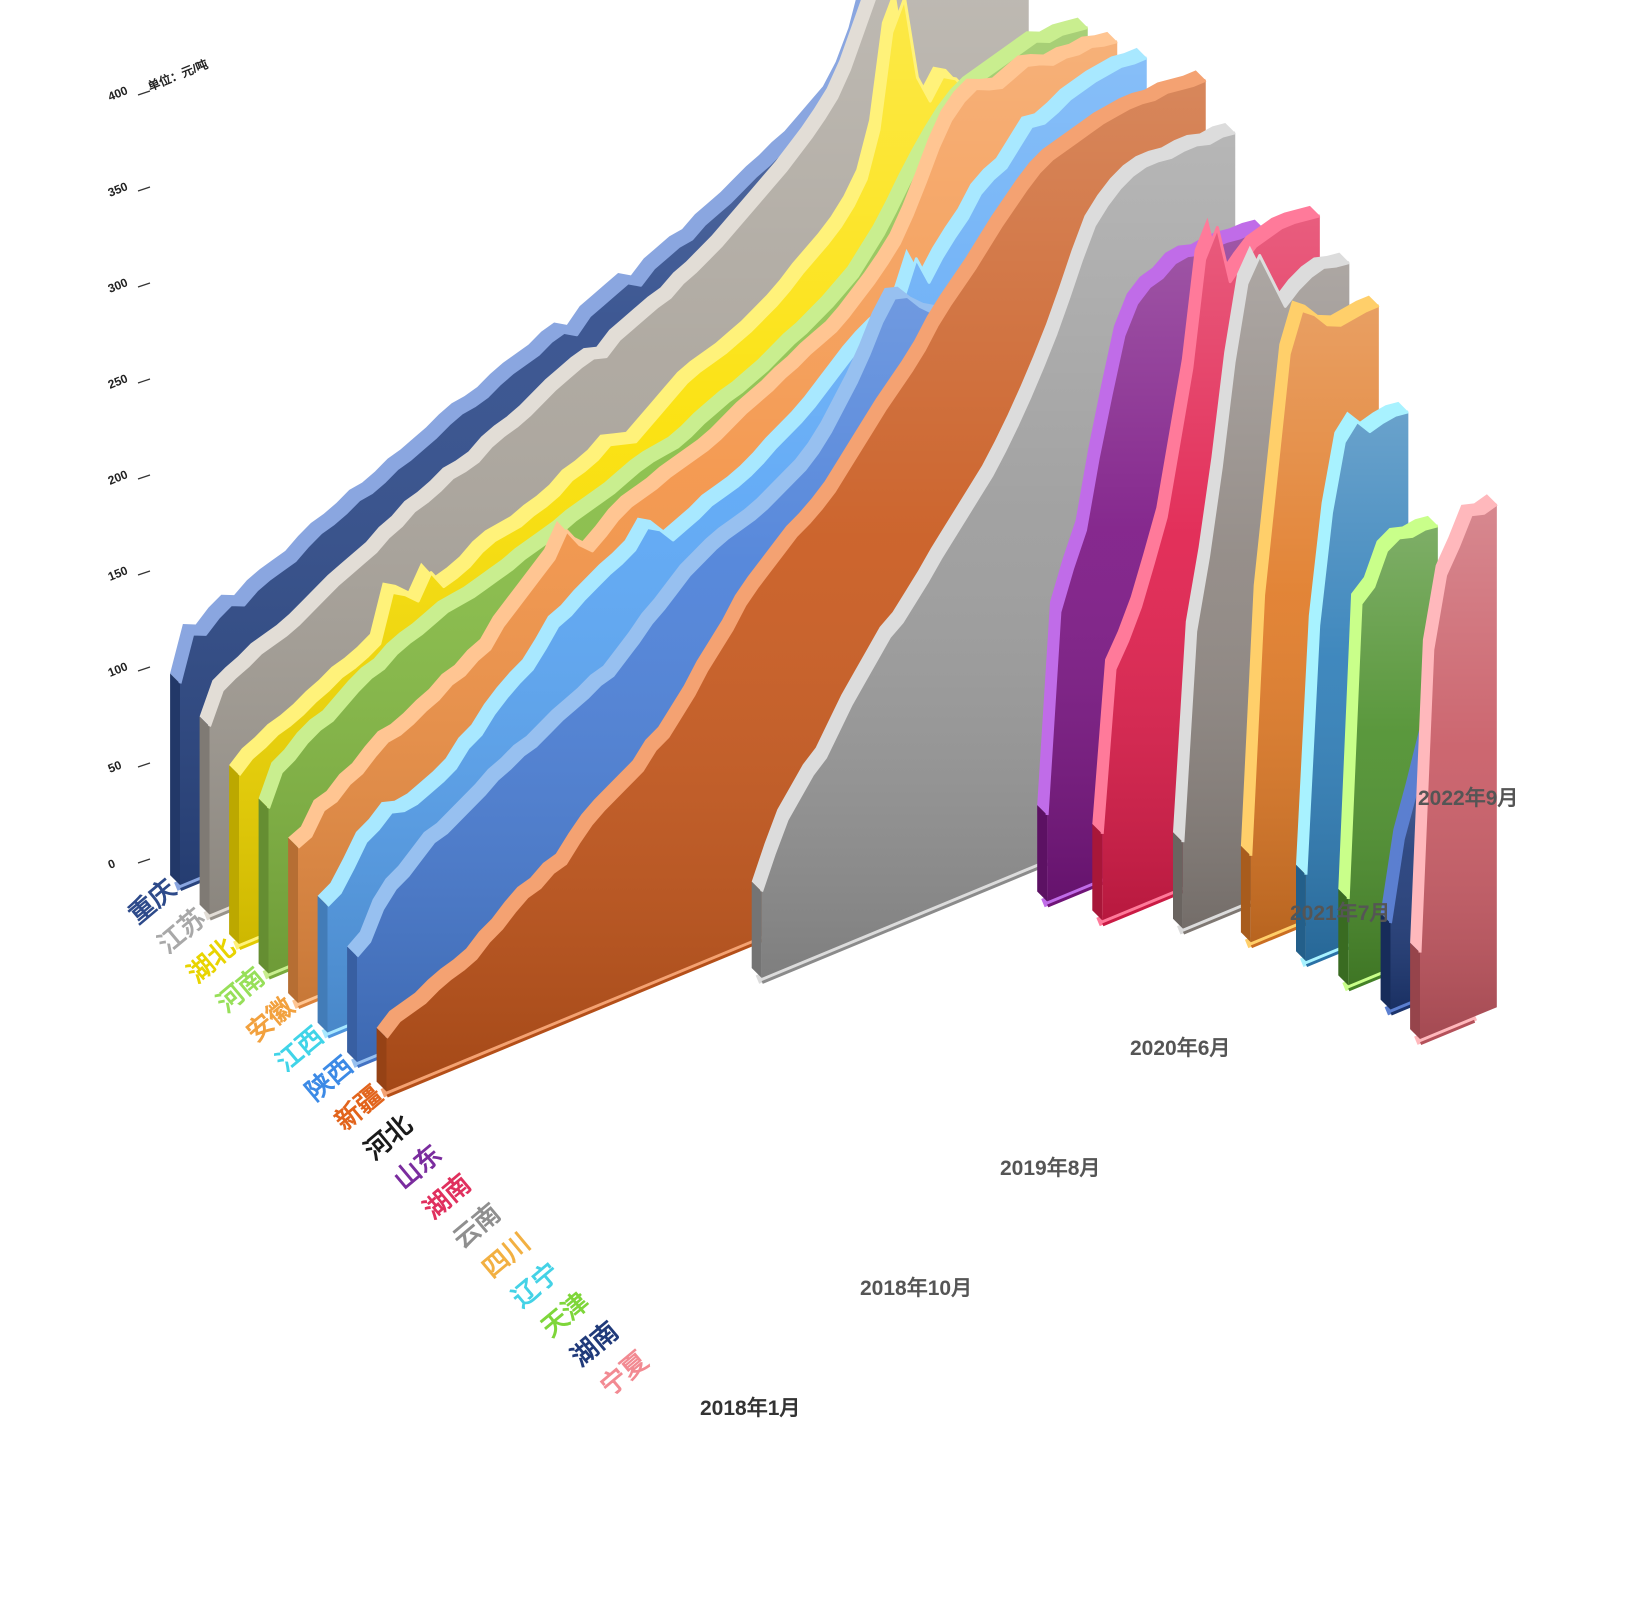 The image size is (1647, 1600). Describe the element at coordinates (118, 189) in the screenshot. I see `y-tick-label: 350` at that location.